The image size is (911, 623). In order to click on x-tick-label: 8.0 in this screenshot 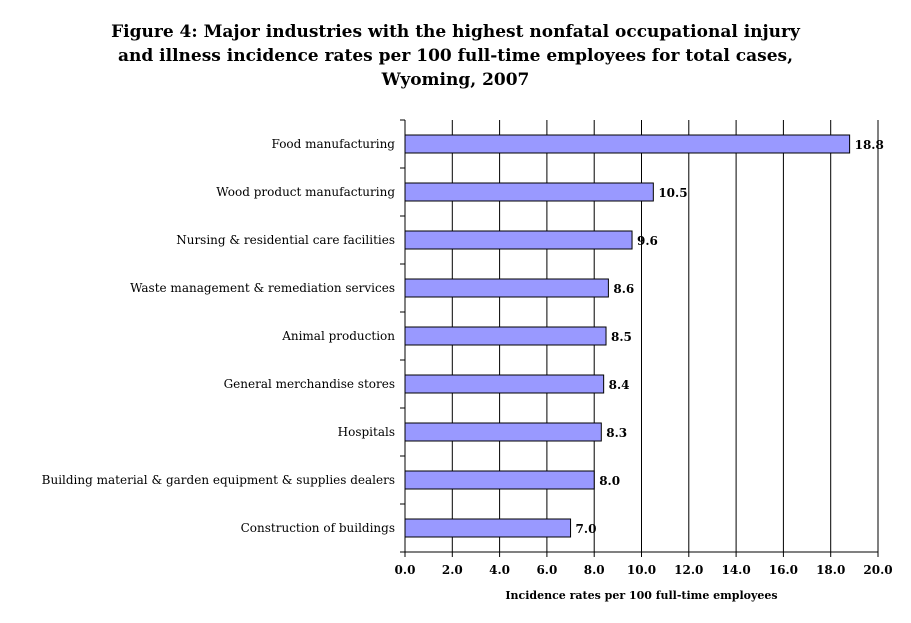, I will do `click(594, 570)`.